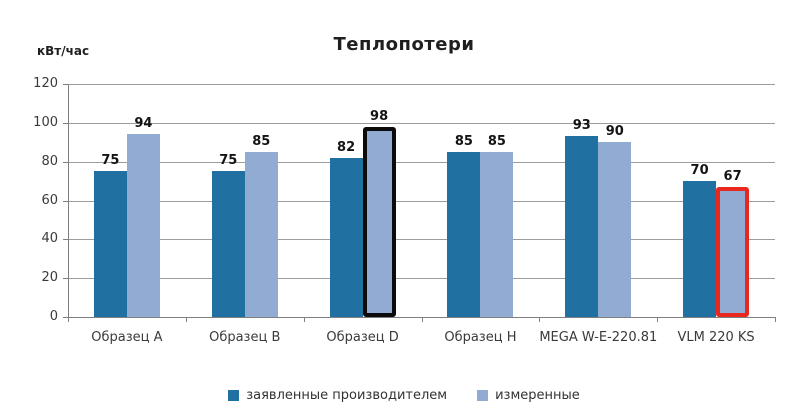  What do you see at coordinates (732, 176) in the screenshot?
I see `value-label: 67` at bounding box center [732, 176].